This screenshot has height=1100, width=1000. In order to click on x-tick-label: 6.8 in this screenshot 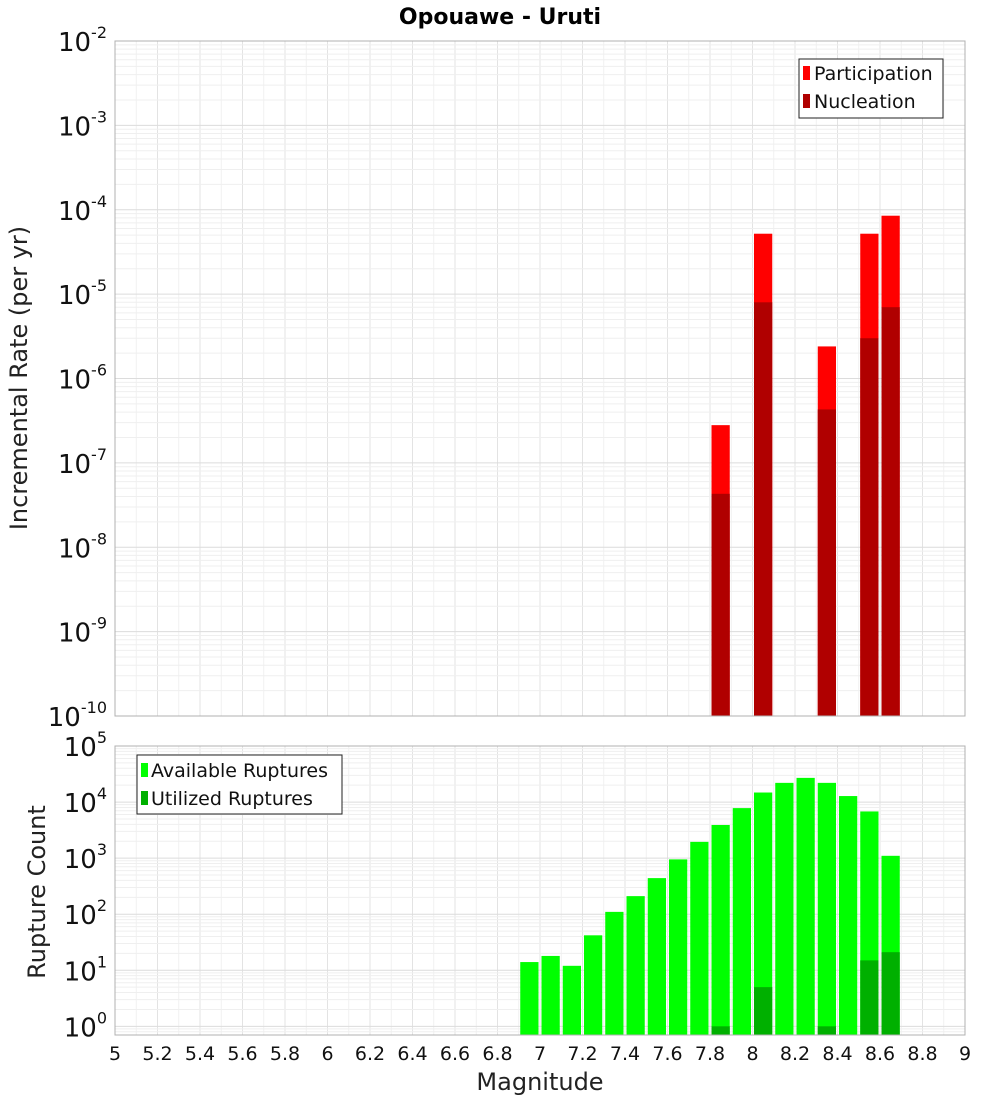, I will do `click(497, 1054)`.